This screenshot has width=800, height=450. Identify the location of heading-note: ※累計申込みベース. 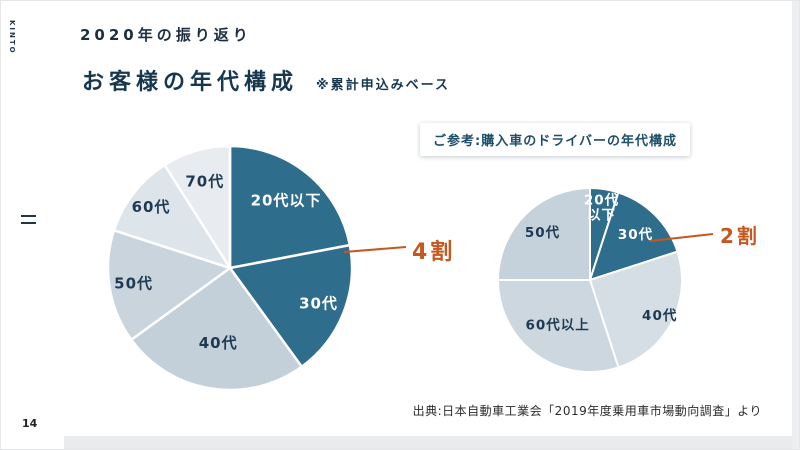
(383, 85).